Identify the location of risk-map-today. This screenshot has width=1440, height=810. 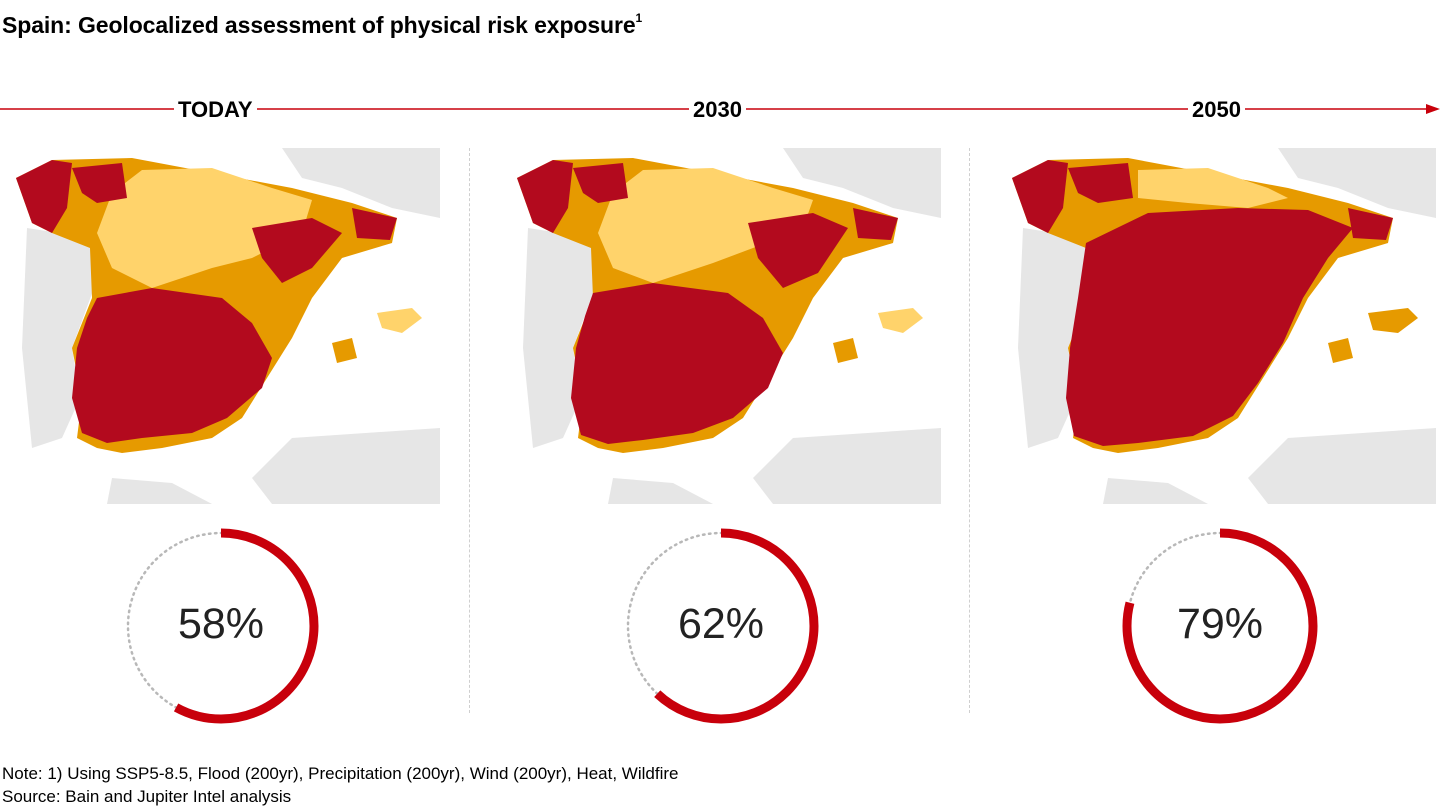
(226, 326).